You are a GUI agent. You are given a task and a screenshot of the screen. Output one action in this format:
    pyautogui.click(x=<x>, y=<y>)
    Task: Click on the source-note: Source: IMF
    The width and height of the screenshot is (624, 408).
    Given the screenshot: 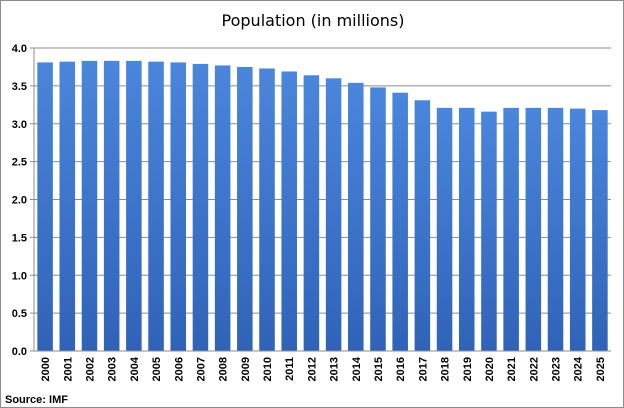 What is the action you would take?
    pyautogui.click(x=36, y=400)
    